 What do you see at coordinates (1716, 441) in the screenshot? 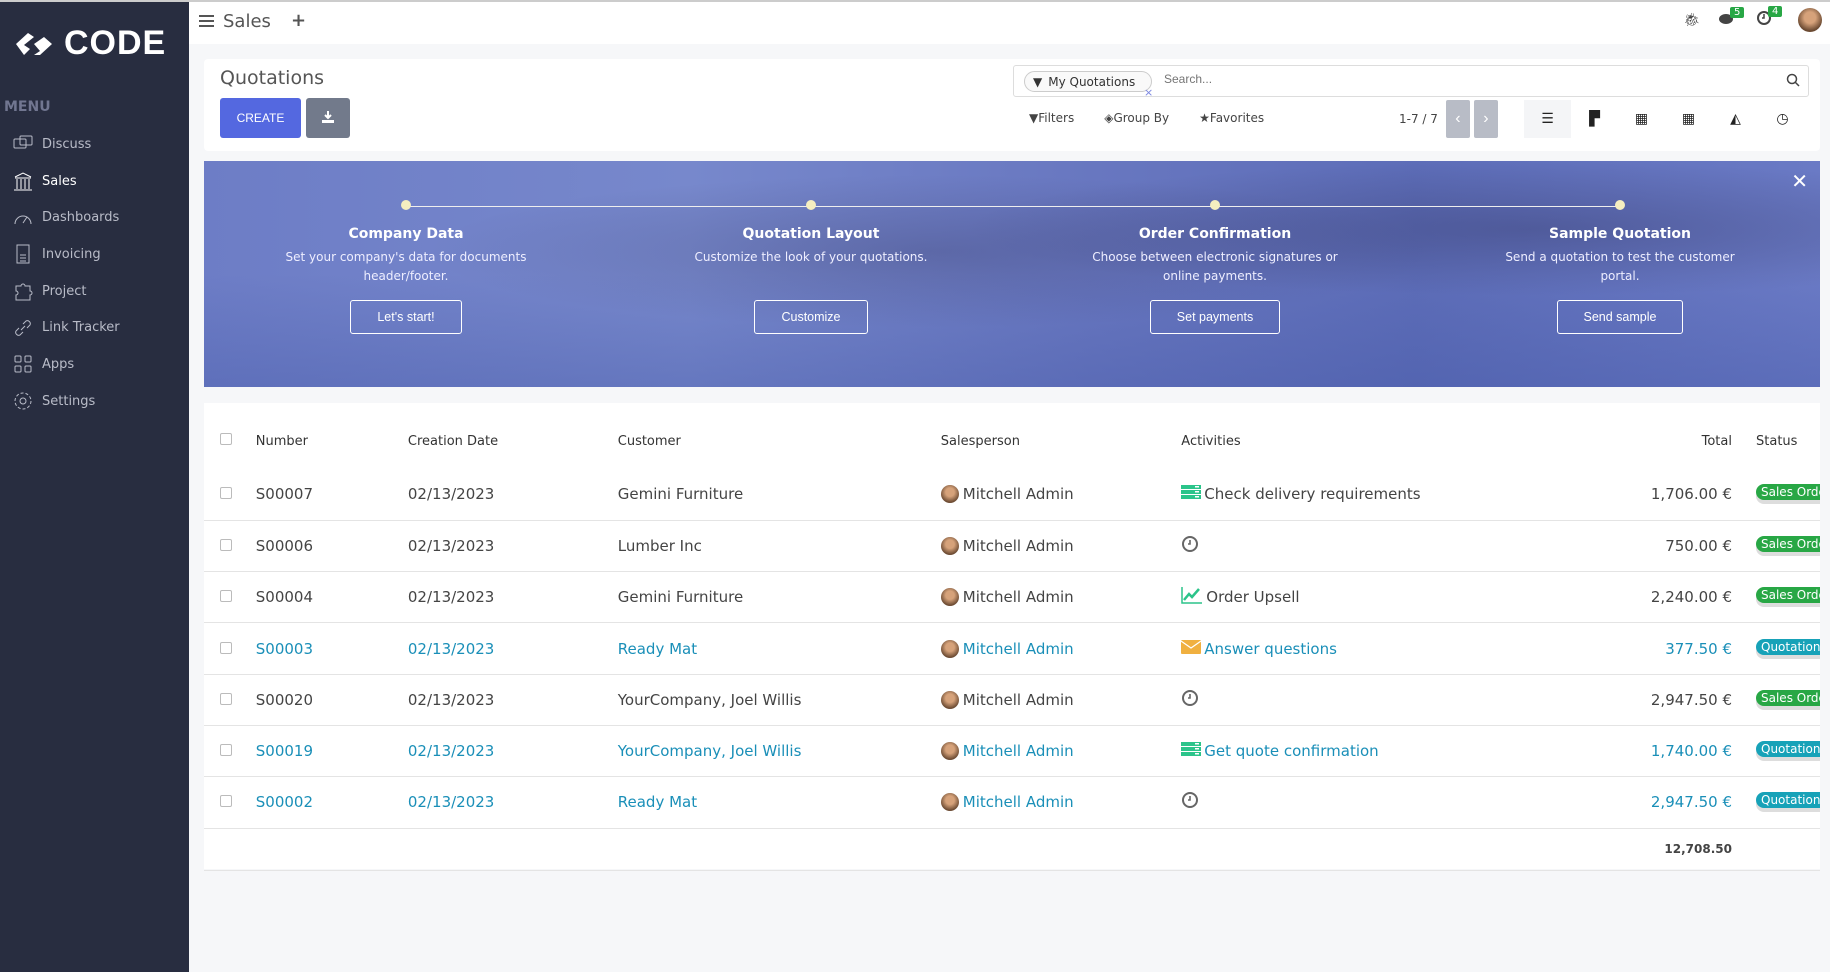
I see `col-total: Total` at bounding box center [1716, 441].